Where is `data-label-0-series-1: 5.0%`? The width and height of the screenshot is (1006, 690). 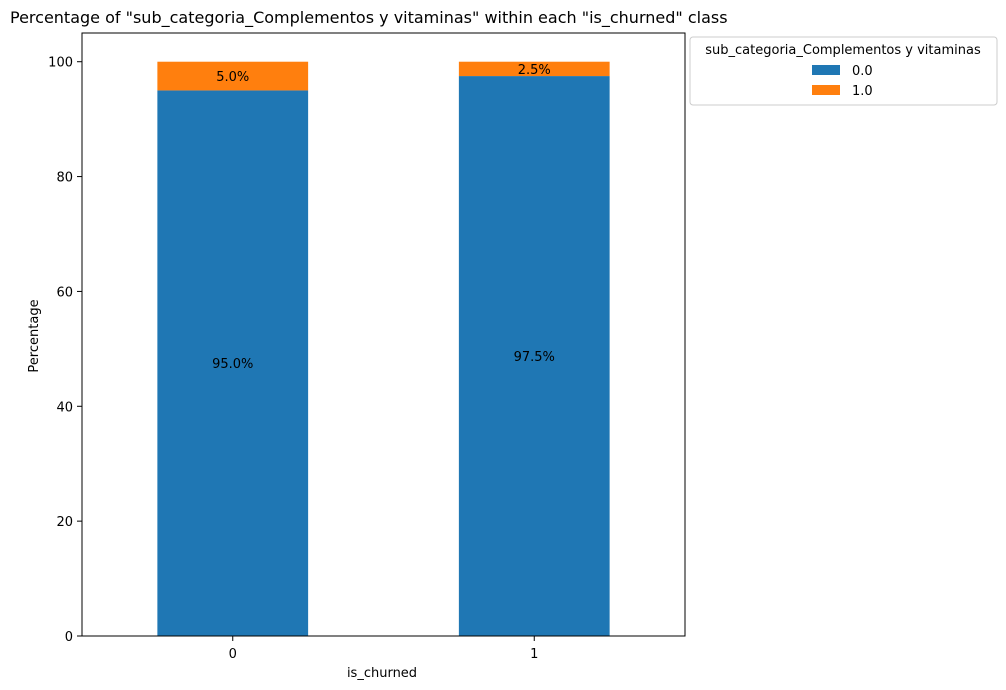 data-label-0-series-1: 5.0% is located at coordinates (232, 77).